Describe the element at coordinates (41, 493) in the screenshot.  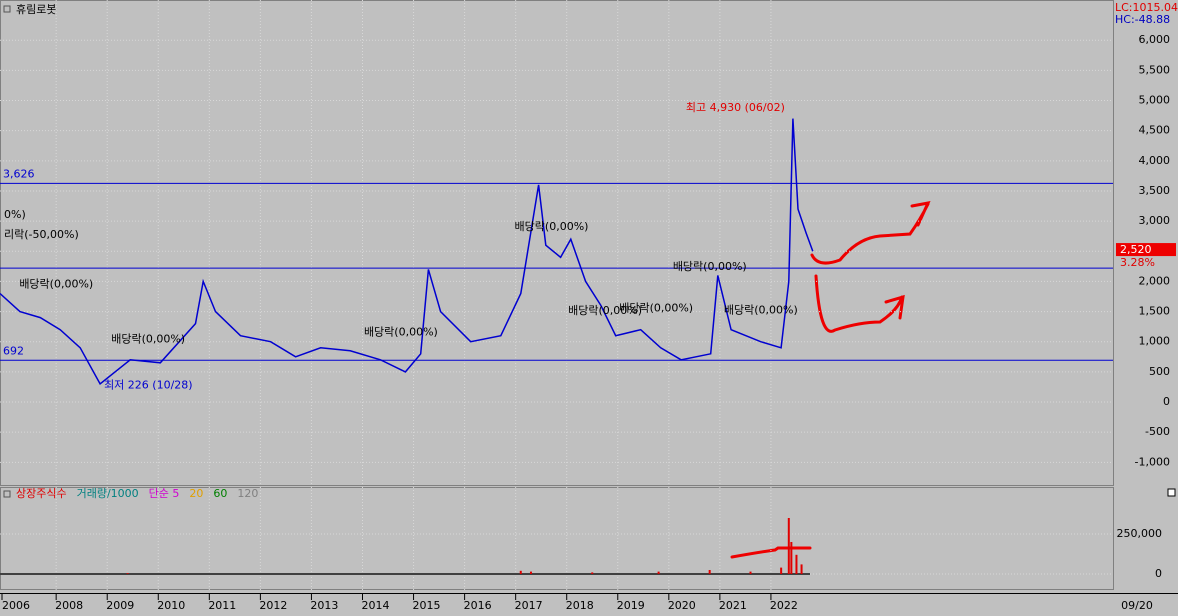
I see `legend-entry: 상장주식수` at that location.